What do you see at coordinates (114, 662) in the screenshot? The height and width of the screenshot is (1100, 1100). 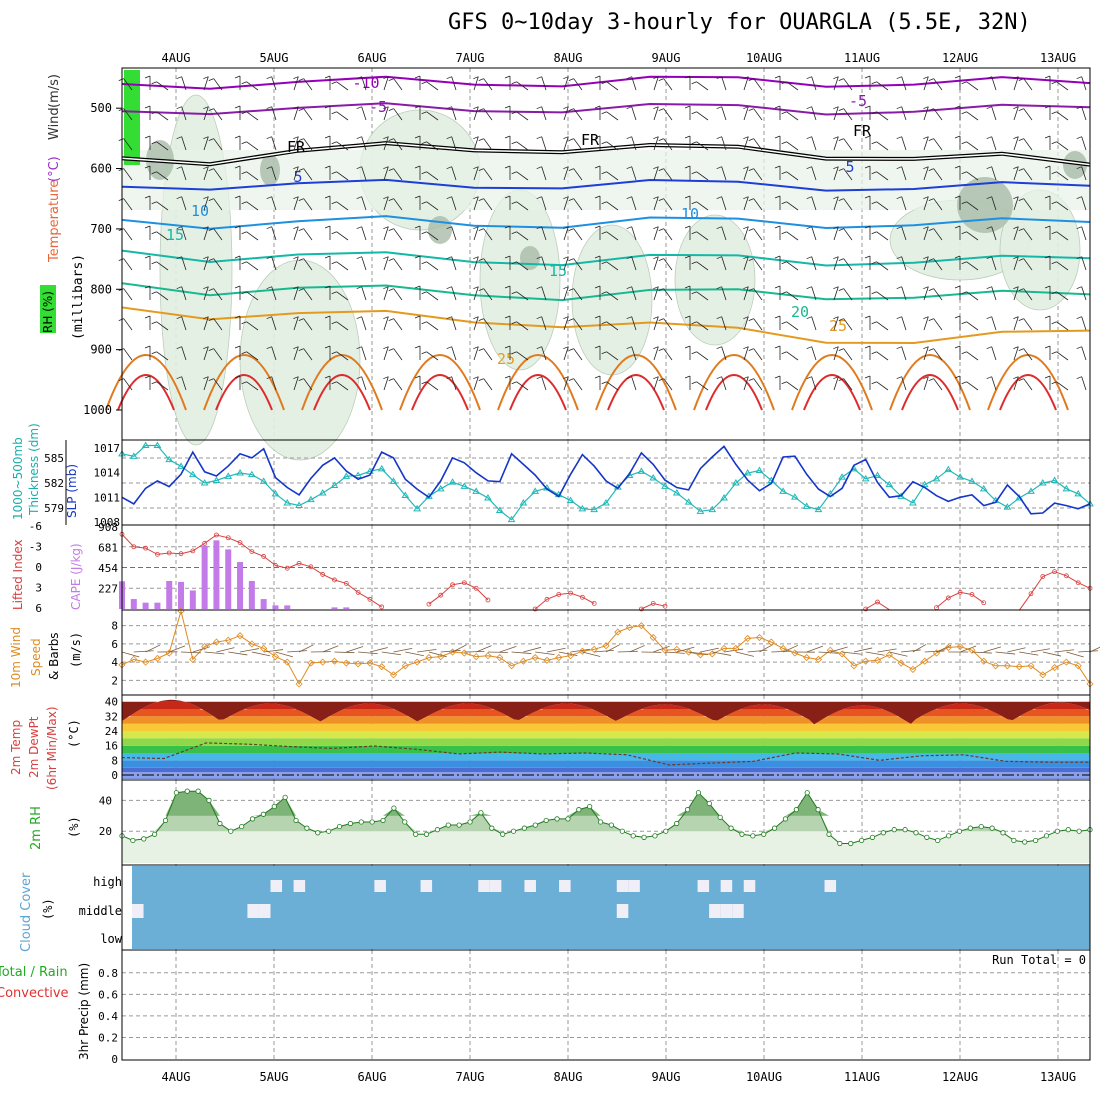 I see `wind-tick-label: 4` at bounding box center [114, 662].